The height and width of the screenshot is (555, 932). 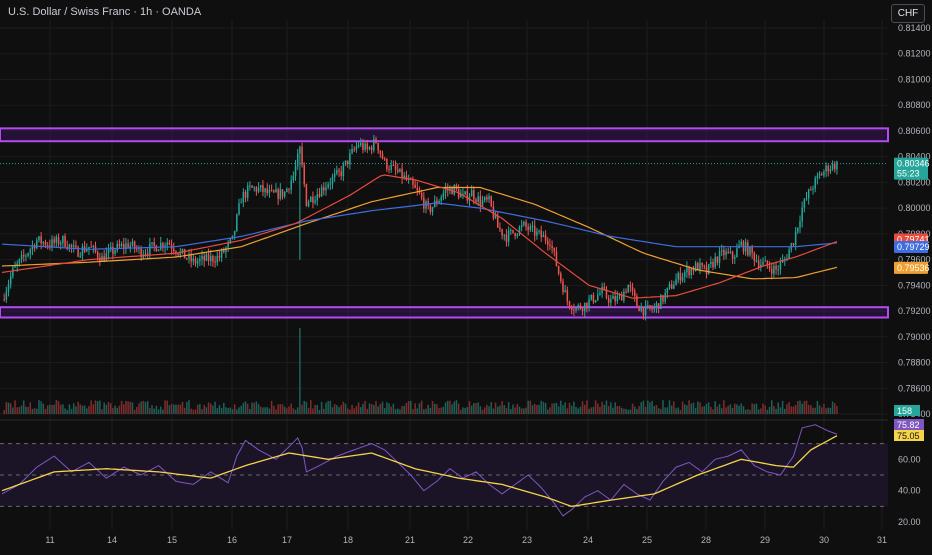 I want to click on rsi-axis-label: 20.00, so click(x=909, y=522).